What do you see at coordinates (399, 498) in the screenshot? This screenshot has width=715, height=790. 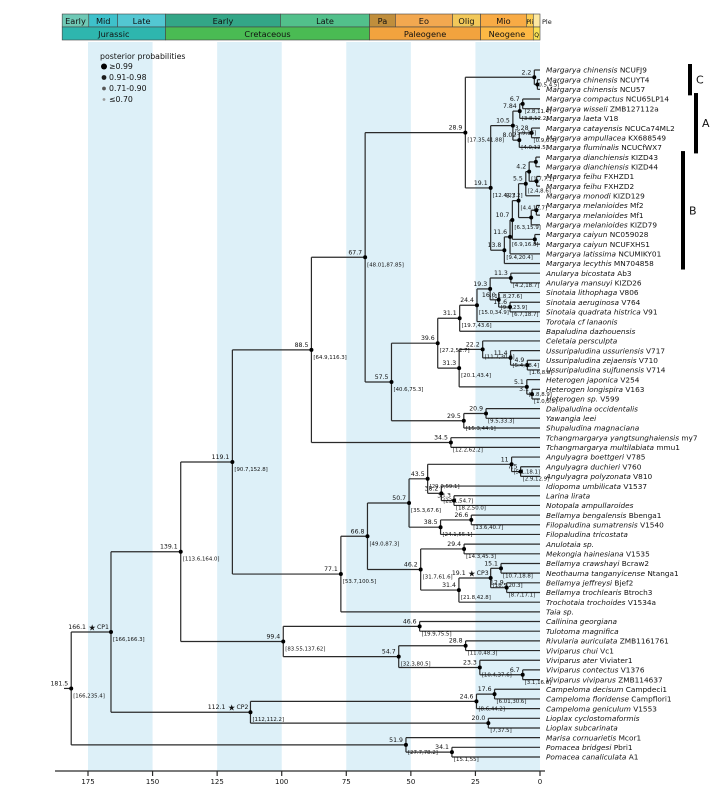 I see `node-age-label: 50.7` at bounding box center [399, 498].